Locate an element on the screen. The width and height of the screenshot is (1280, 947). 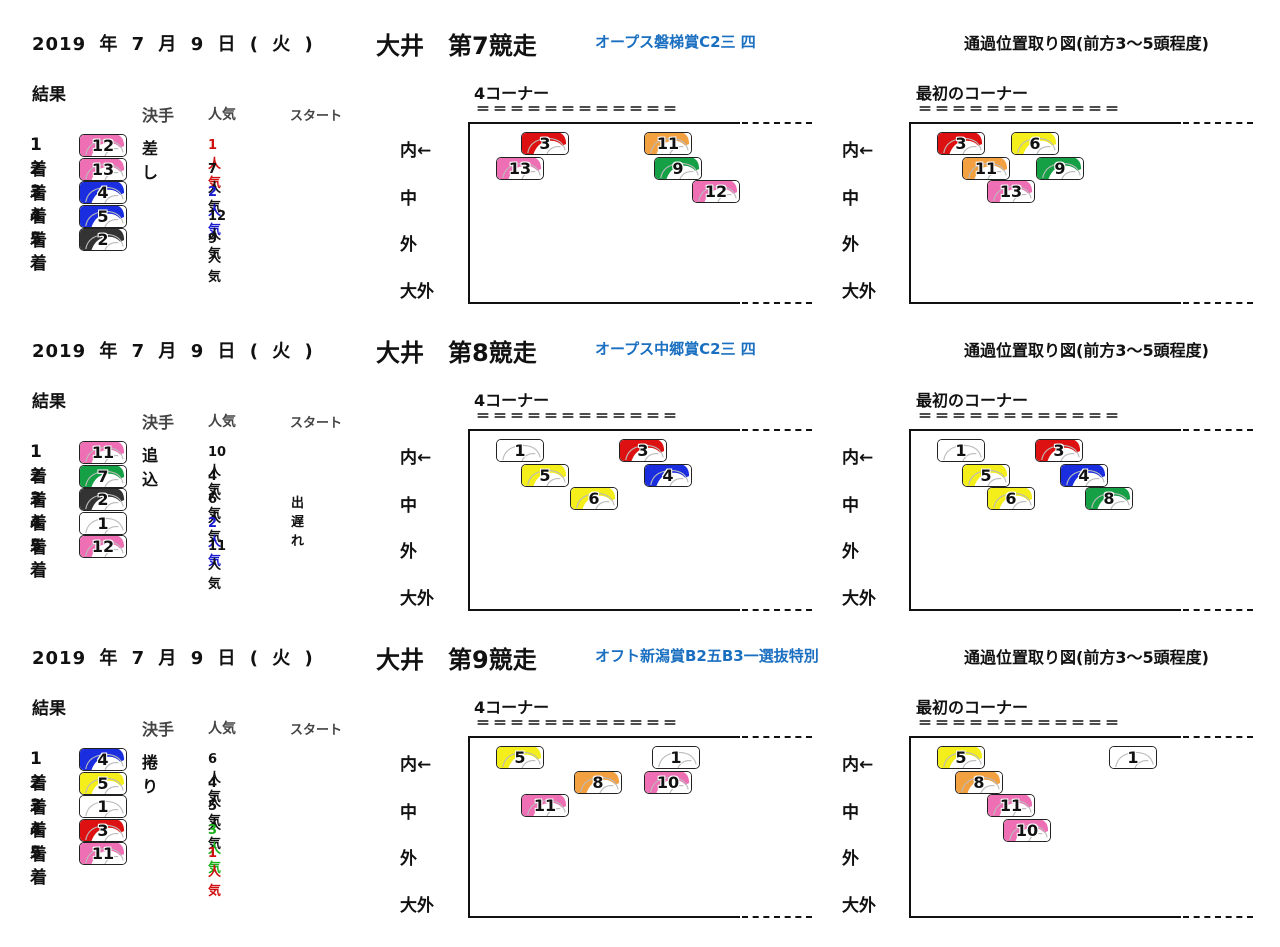
kimete-column-header: 決手 is located at coordinates (158, 729).